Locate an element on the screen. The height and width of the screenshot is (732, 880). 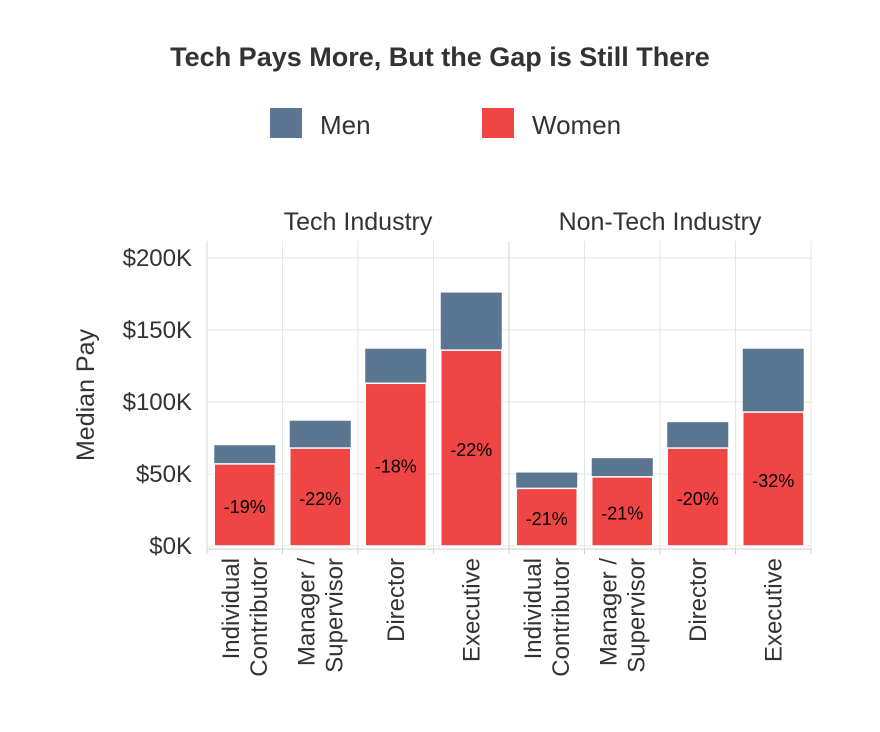
gap-label: -20% is located at coordinates (698, 499).